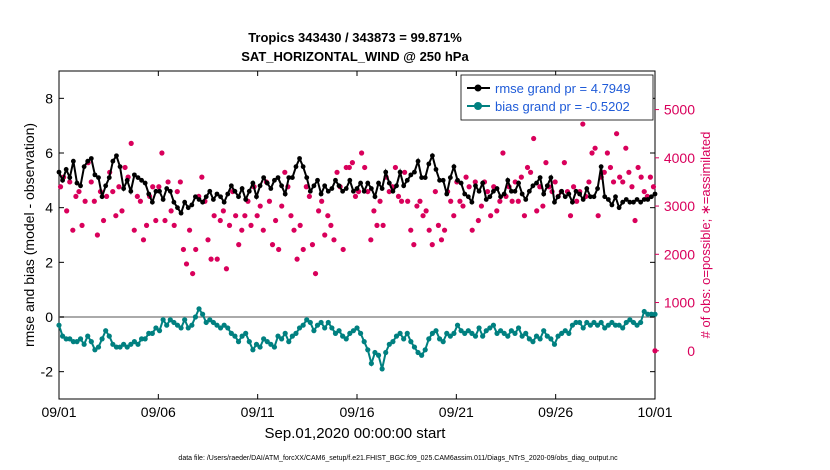 The width and height of the screenshot is (830, 470). Describe the element at coordinates (557, 97) in the screenshot. I see `legend-box` at that location.